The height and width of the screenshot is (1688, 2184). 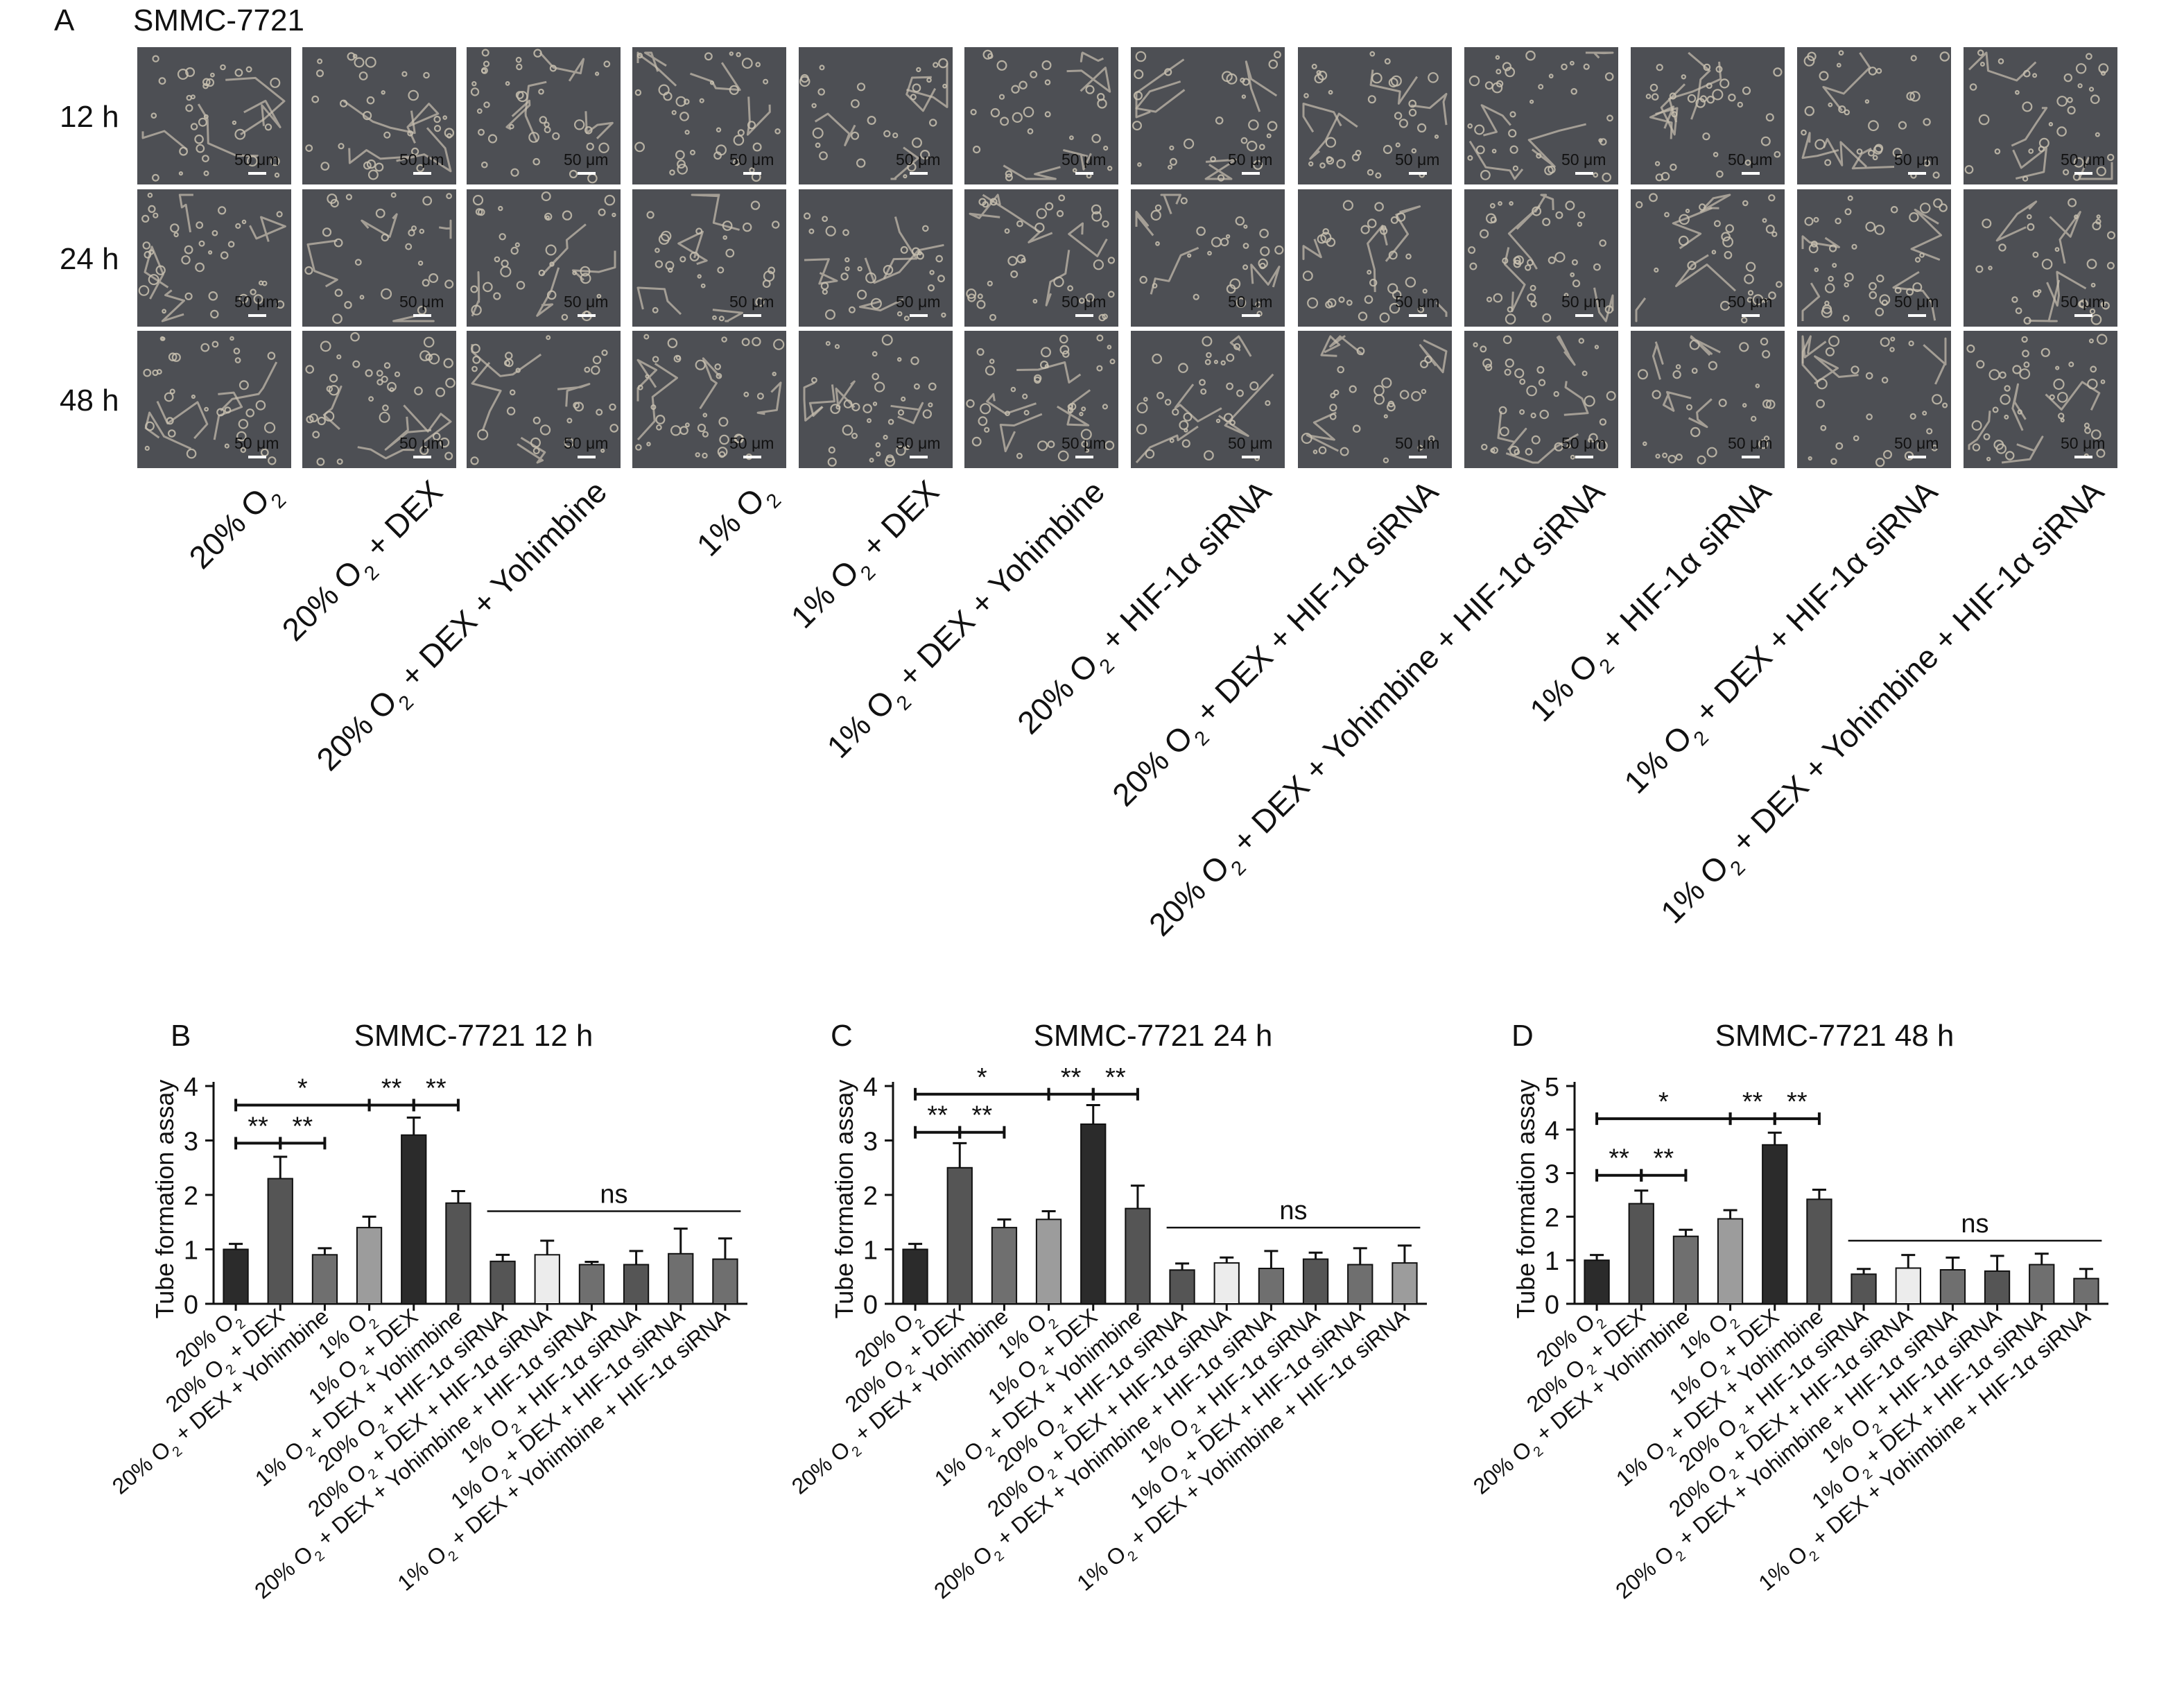 What do you see at coordinates (918, 302) in the screenshot?
I see `scale-bar-label: 50 μm` at bounding box center [918, 302].